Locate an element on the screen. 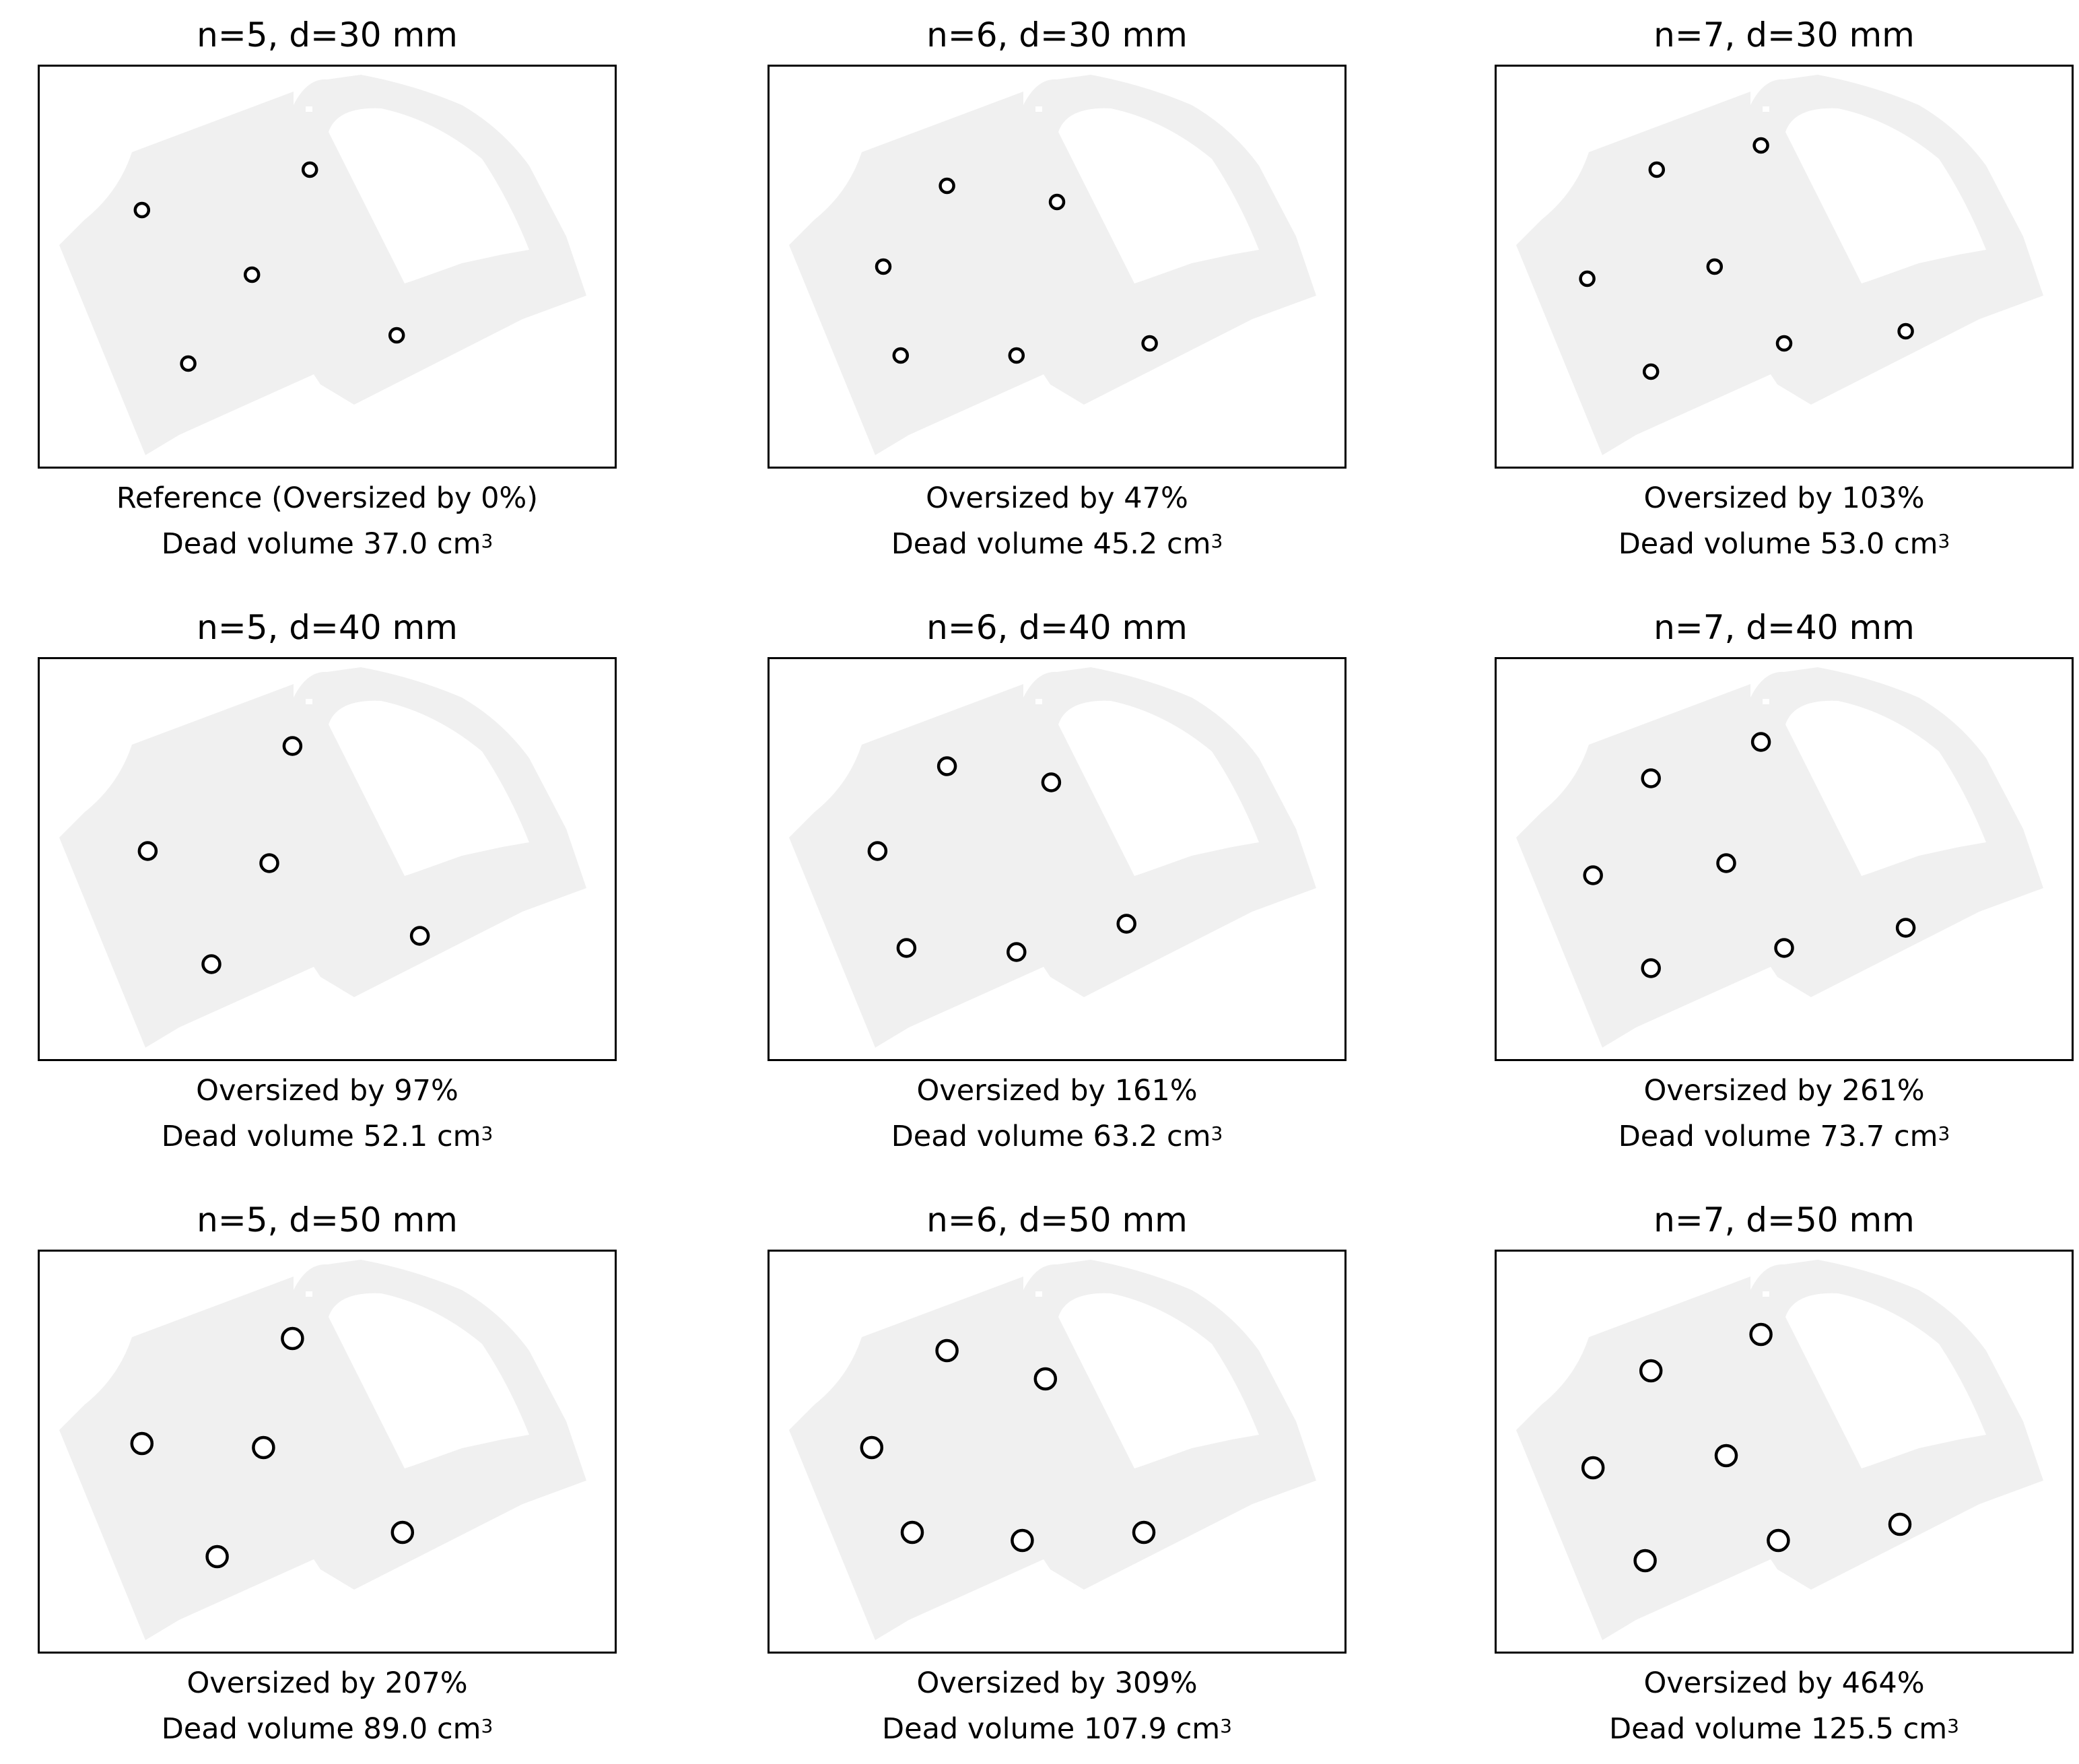 The image size is (2079, 1764). panel-title: n=6, d=40 mm is located at coordinates (1057, 627).